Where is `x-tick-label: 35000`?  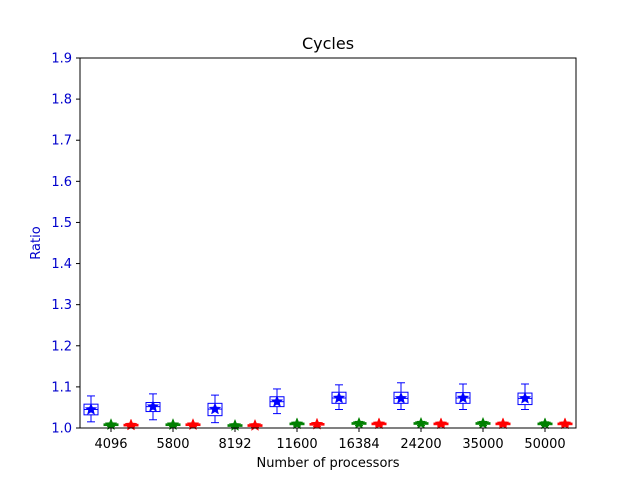 x-tick-label: 35000 is located at coordinates (482, 444).